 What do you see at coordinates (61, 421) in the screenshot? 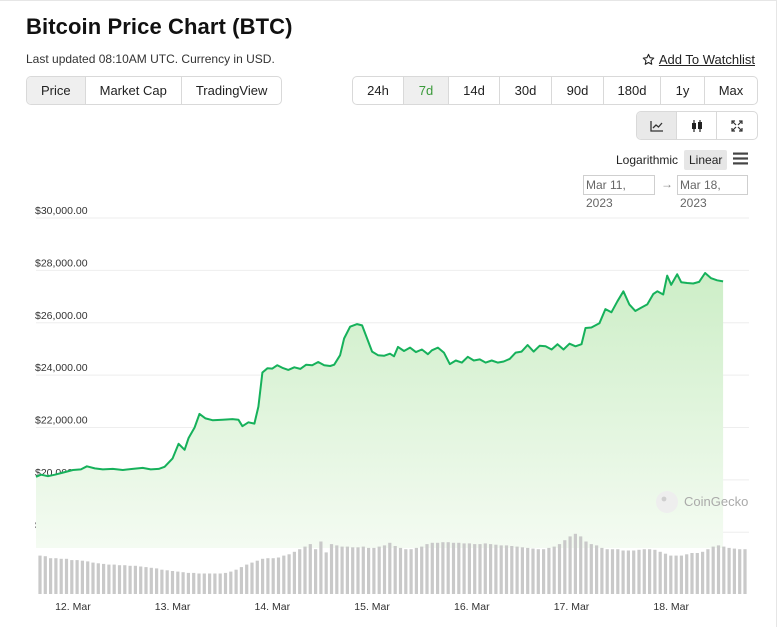
I see `y-tick-label: $22,000.00` at bounding box center [61, 421].